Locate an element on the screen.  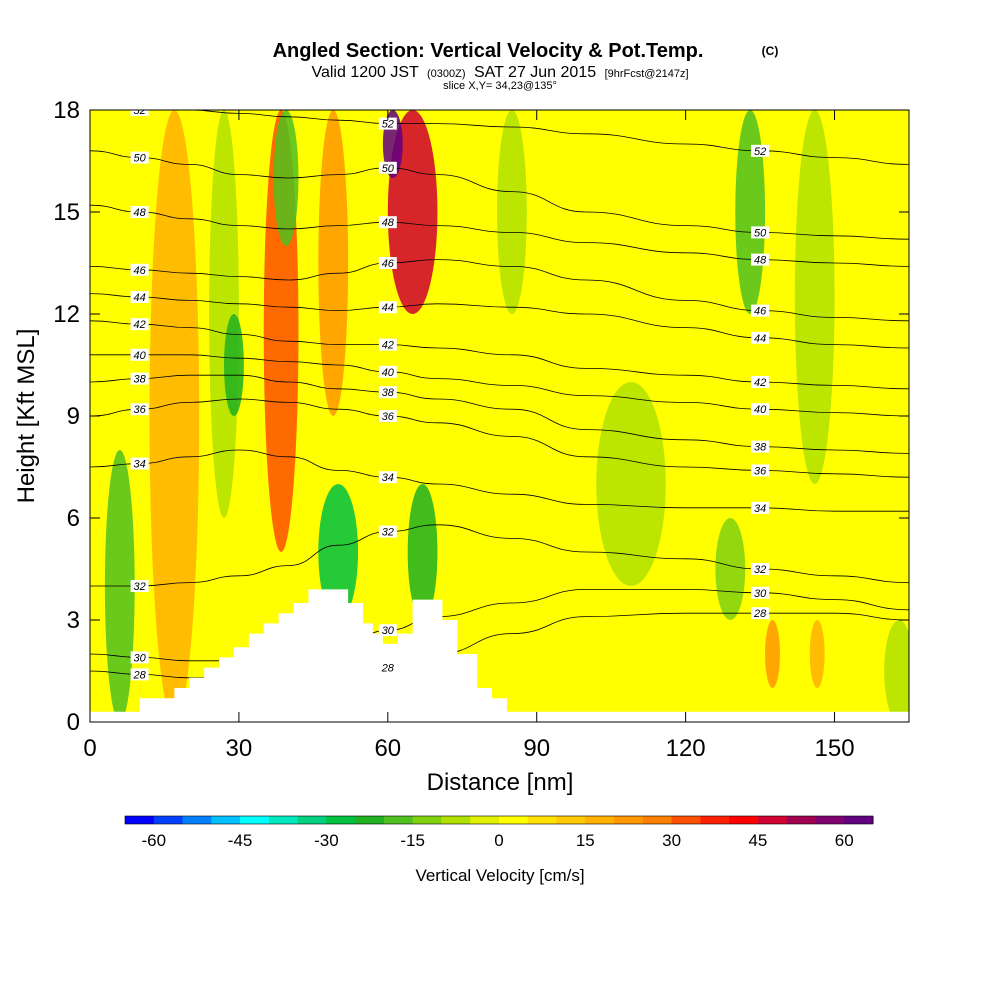
contour-label-text: 36 is located at coordinates (140, 410).